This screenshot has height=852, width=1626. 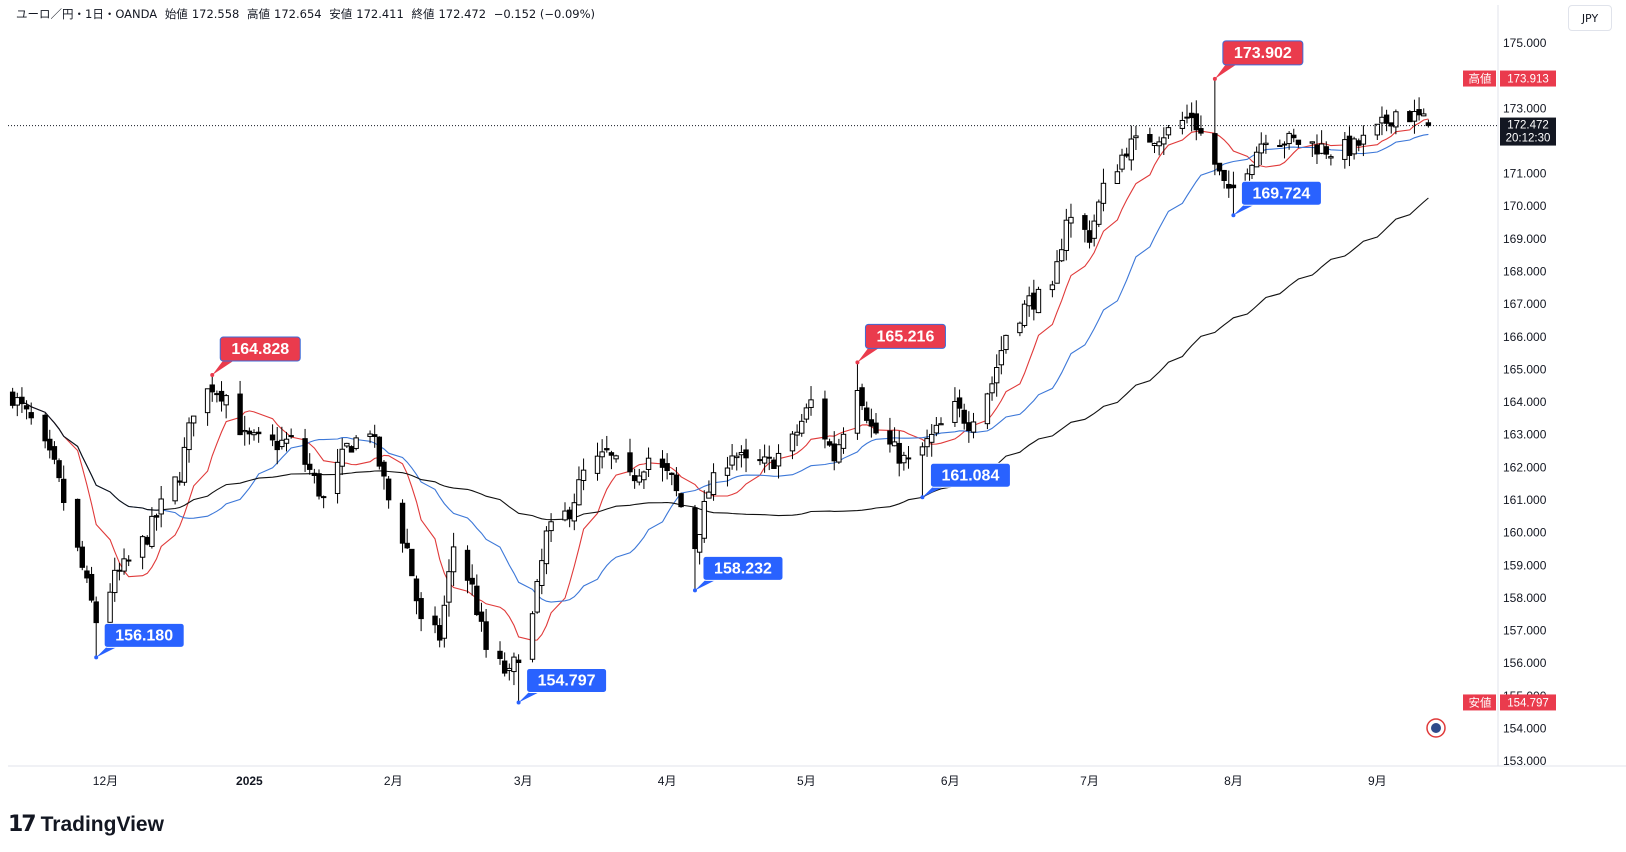 What do you see at coordinates (1258, 60) in the screenshot?
I see `high-callout: 173.902` at bounding box center [1258, 60].